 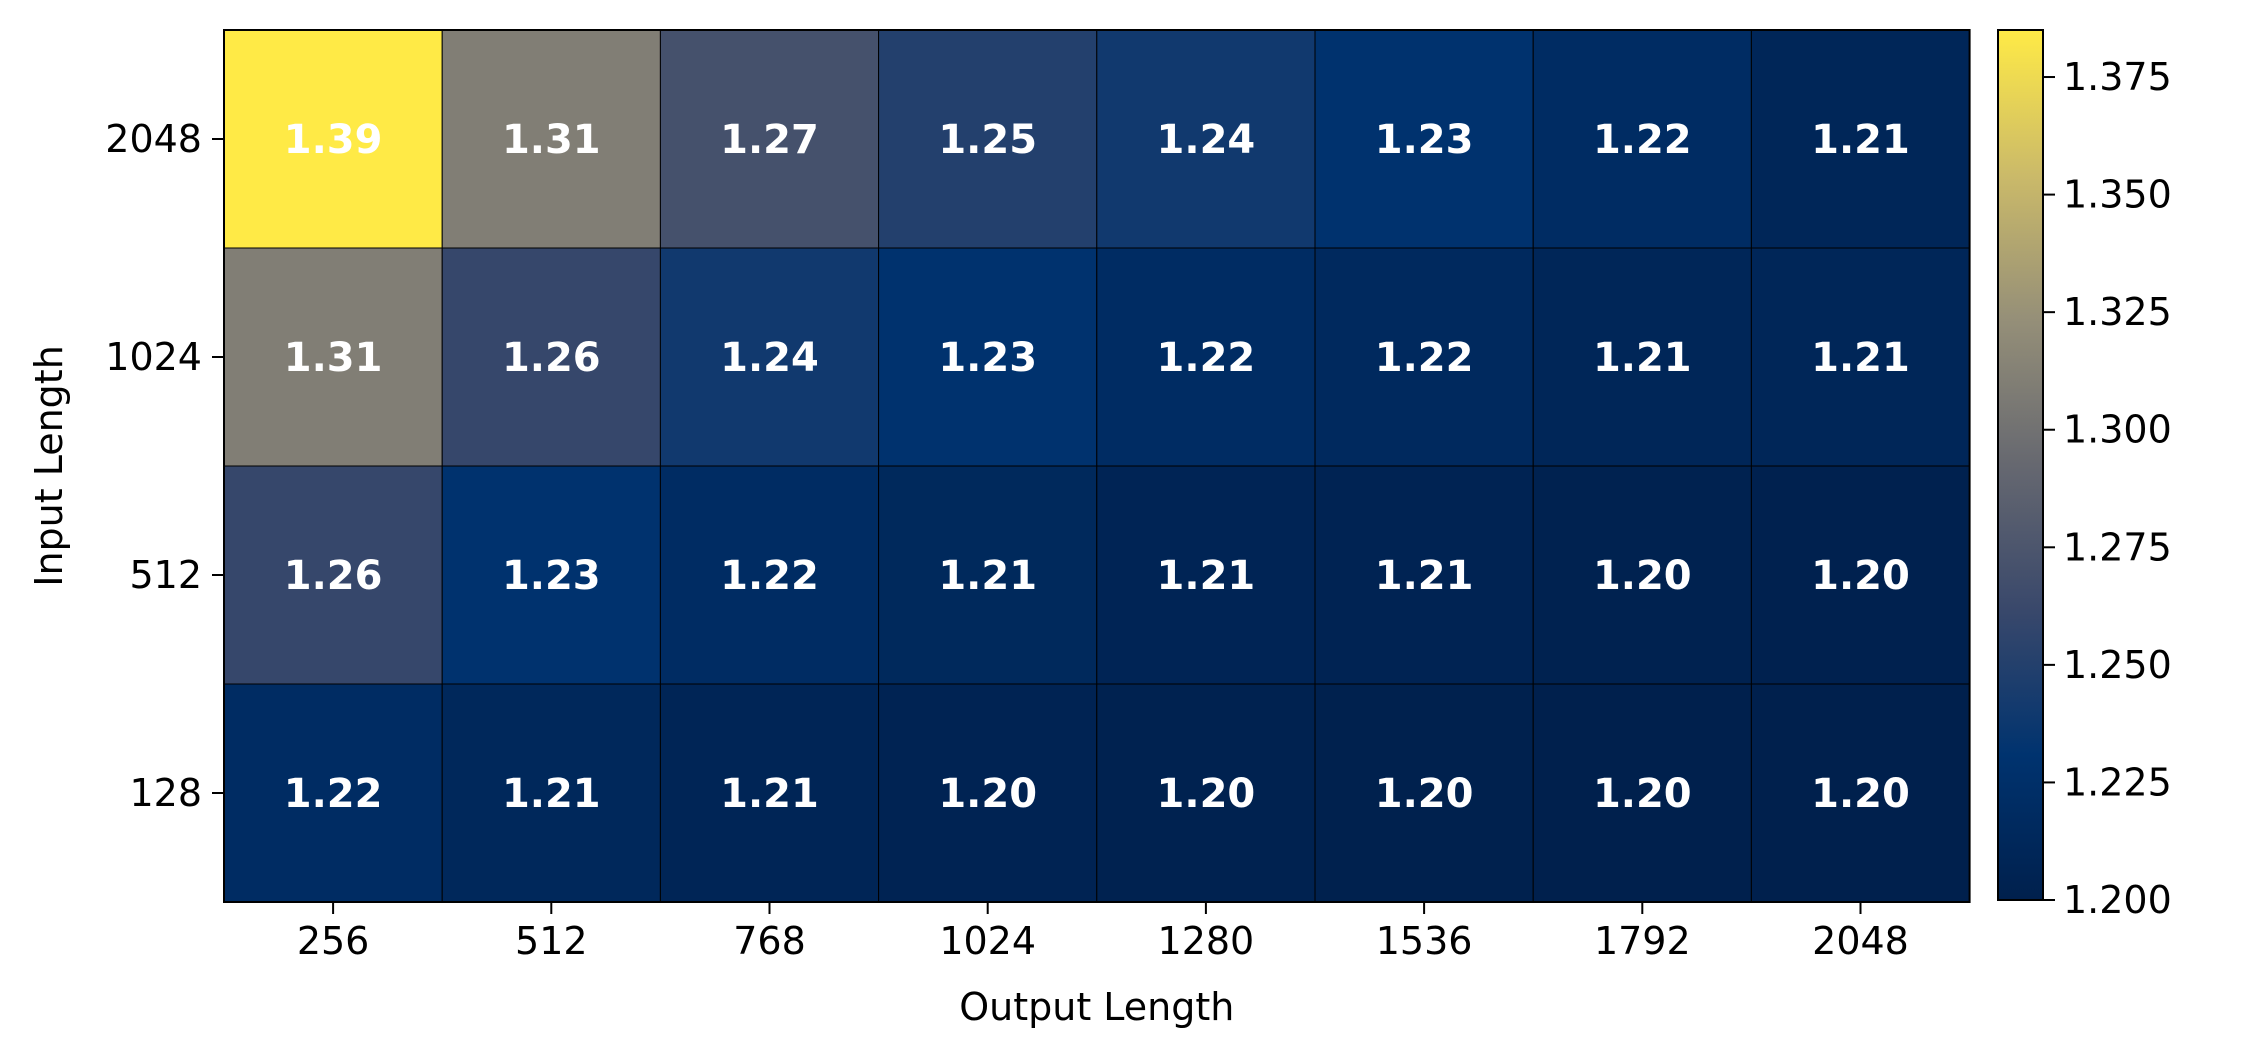 I want to click on y-tick-label: 1024, so click(x=153, y=357).